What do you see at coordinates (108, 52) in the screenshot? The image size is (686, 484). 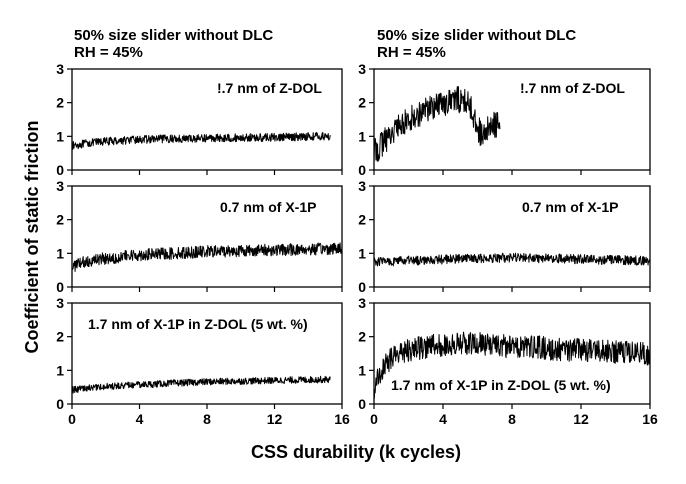 I see `column-1-title-line2: RH = 45%` at bounding box center [108, 52].